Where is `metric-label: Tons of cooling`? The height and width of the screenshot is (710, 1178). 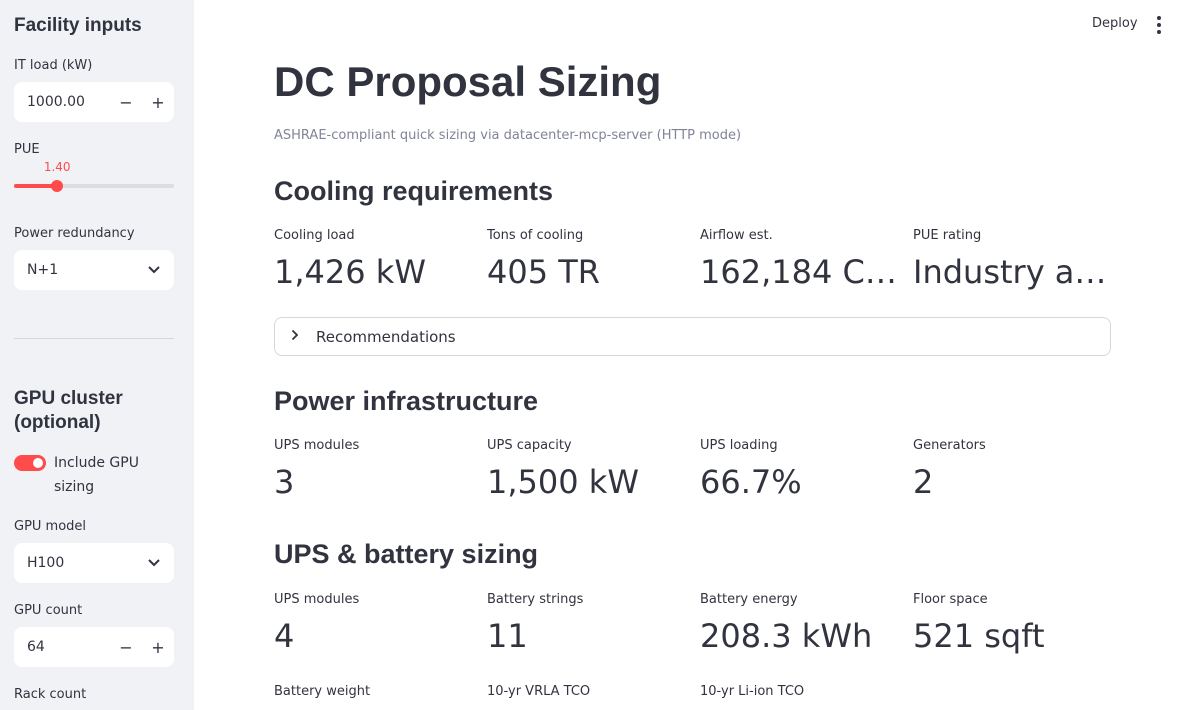 metric-label: Tons of cooling is located at coordinates (535, 235).